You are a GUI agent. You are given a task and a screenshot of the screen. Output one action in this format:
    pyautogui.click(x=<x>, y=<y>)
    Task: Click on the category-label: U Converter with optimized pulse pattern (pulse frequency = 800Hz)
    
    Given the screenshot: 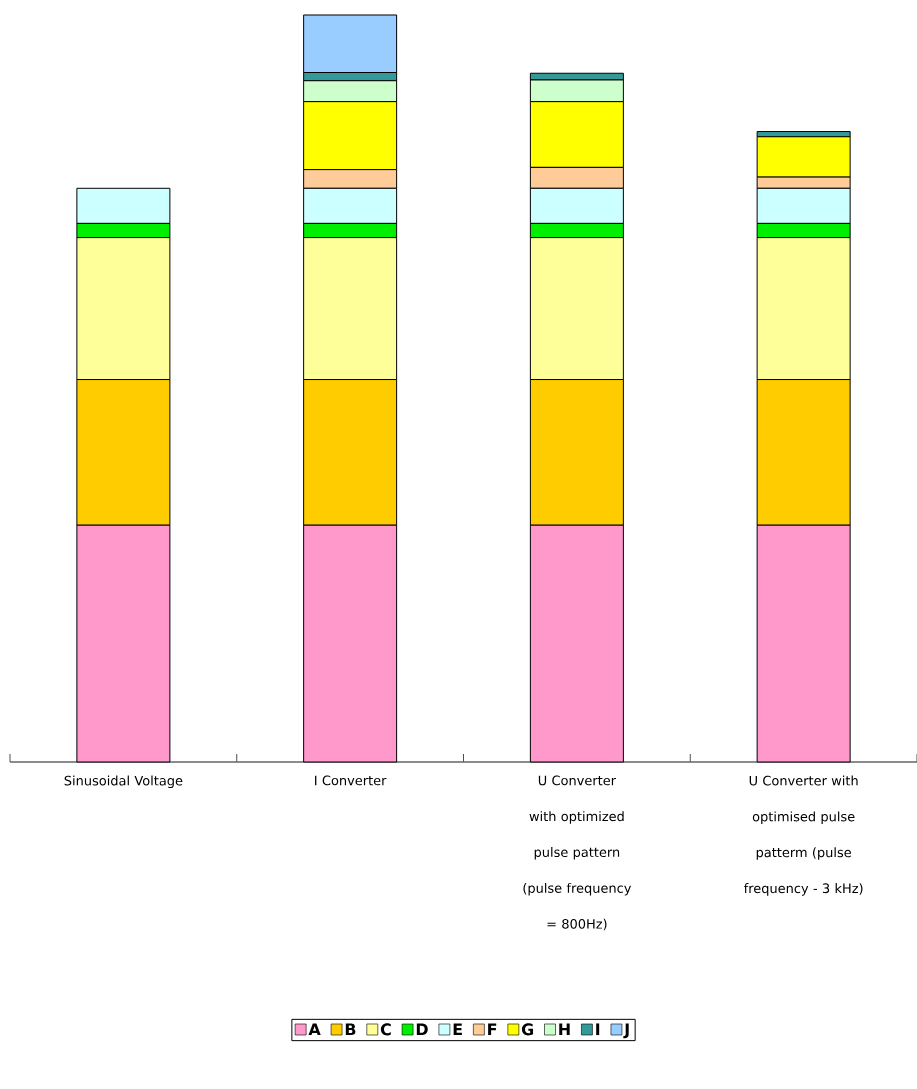 What is the action you would take?
    pyautogui.click(x=577, y=853)
    